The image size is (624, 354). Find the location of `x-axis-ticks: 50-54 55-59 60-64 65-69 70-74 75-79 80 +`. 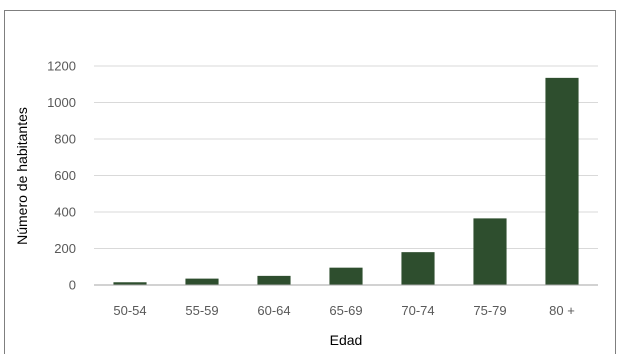

x-axis-ticks: 50-54 55-59 60-64 65-69 70-74 75-79 80 + is located at coordinates (343, 310).